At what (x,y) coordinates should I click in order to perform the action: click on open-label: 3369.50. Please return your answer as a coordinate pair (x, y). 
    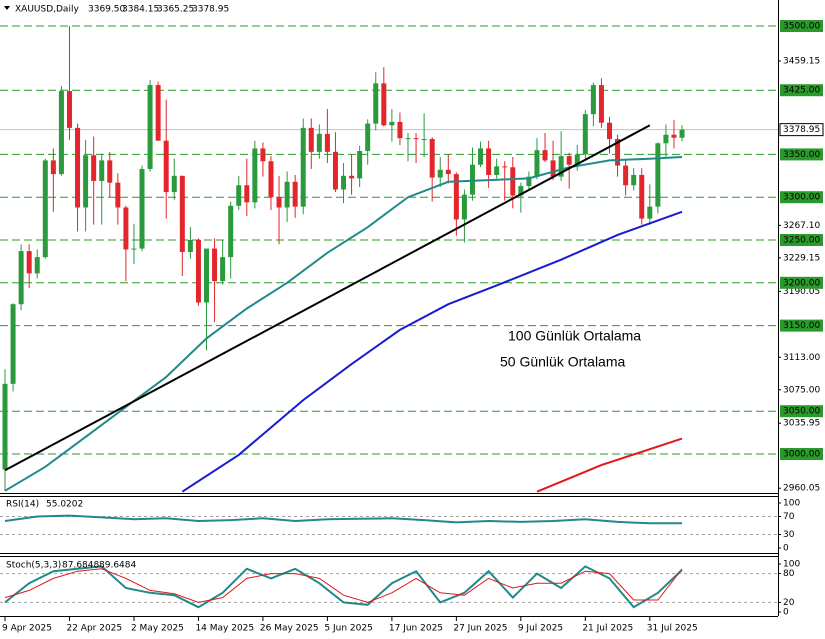
    Looking at the image, I should click on (106, 10).